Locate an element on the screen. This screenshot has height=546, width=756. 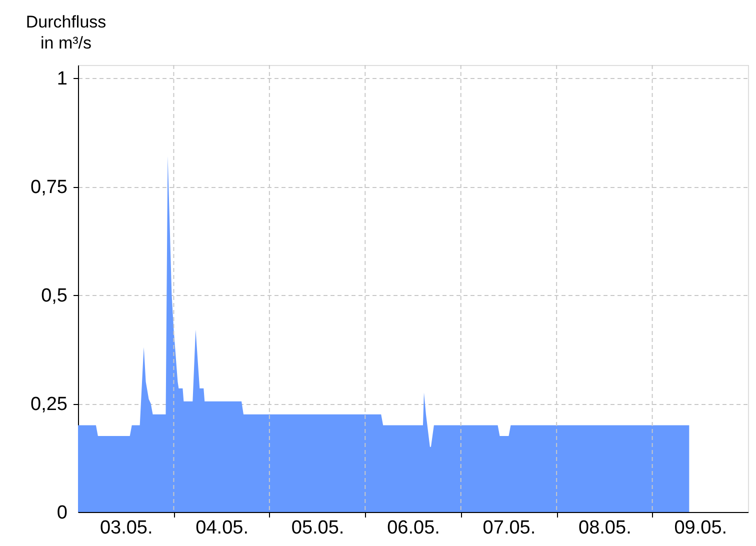
x-tick-label: 07.05. is located at coordinates (509, 528).